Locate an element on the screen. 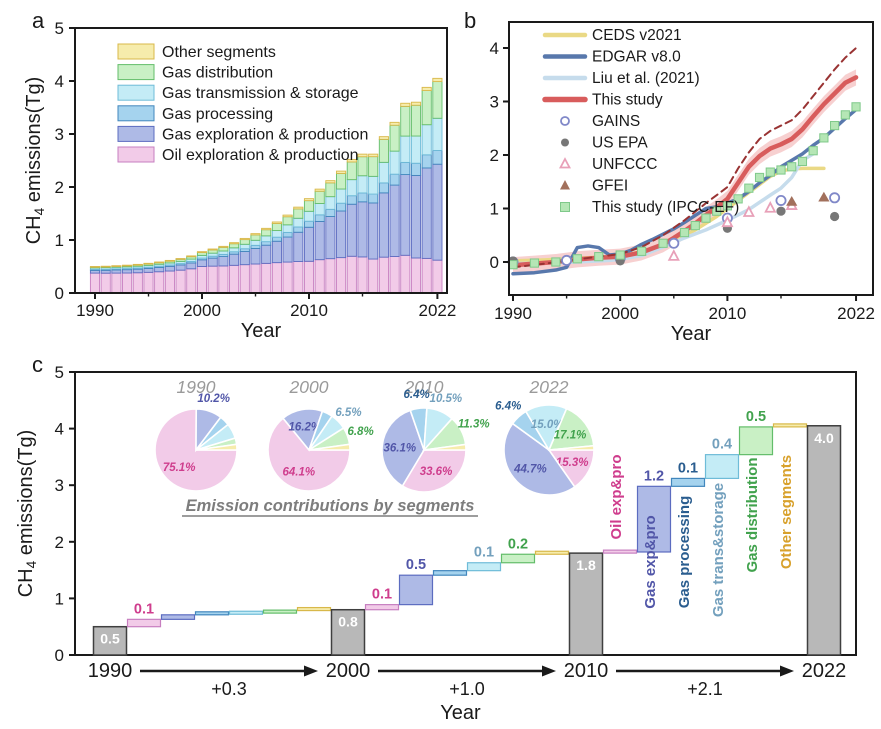 The height and width of the screenshot is (729, 881). bar-2008-gas_ep is located at coordinates (287, 249).